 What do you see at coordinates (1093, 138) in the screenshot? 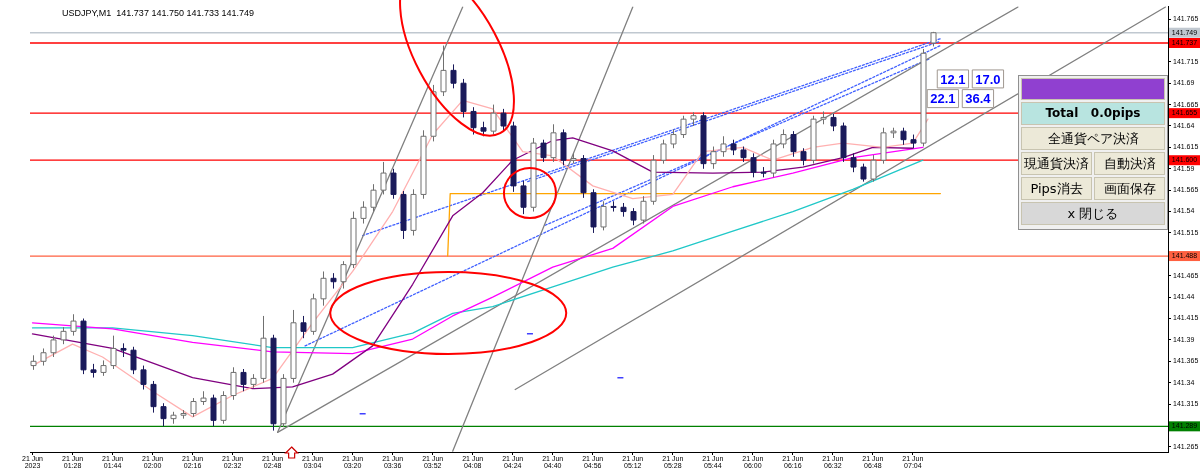
I see `annotation: 全通貨ペア決済` at bounding box center [1093, 138].